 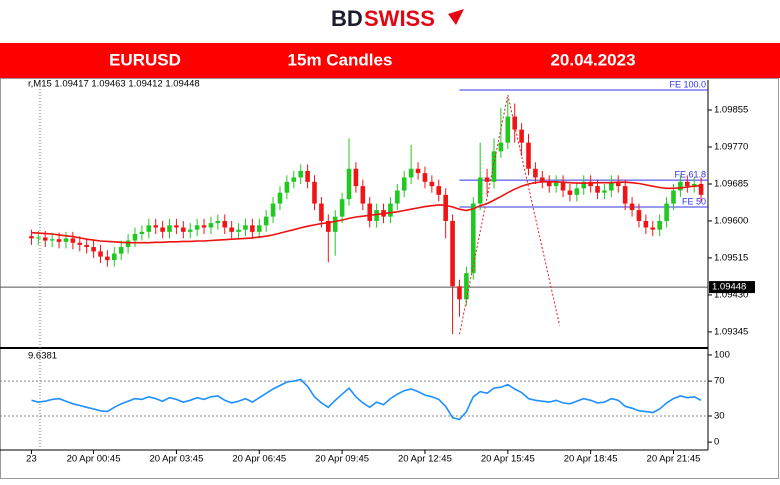 I want to click on moving-average, so click(x=366, y=212).